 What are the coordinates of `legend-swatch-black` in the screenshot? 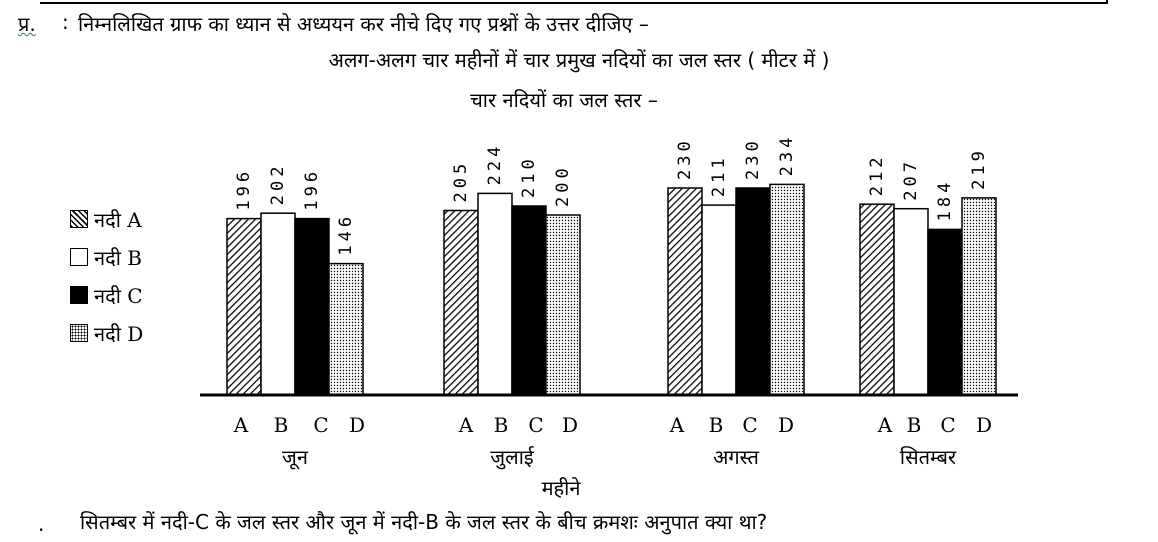 It's located at (79, 295).